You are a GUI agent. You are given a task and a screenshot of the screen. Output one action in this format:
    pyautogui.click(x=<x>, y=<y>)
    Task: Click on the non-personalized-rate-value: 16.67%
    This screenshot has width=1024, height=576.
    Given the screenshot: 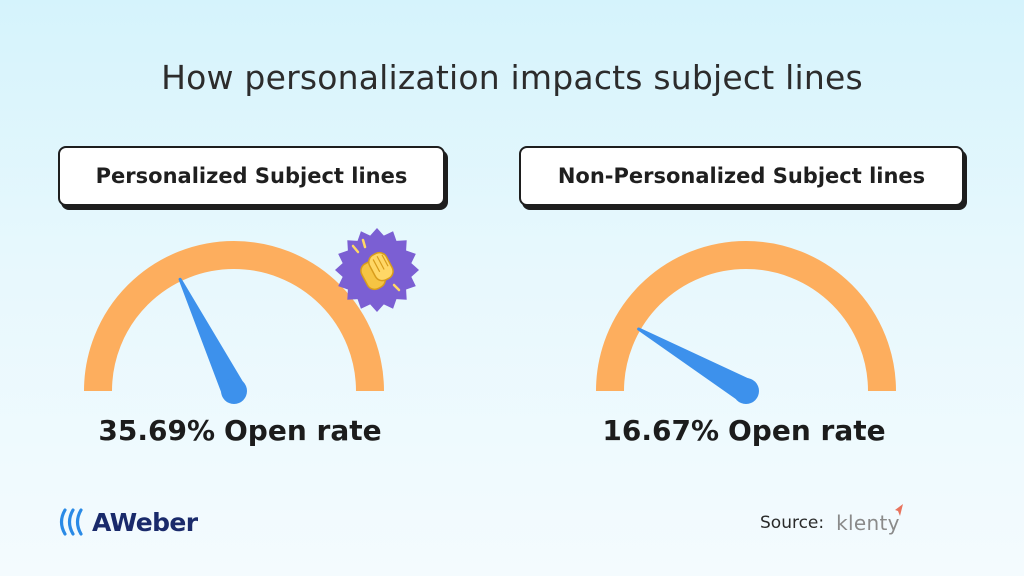 What is the action you would take?
    pyautogui.click(x=660, y=430)
    